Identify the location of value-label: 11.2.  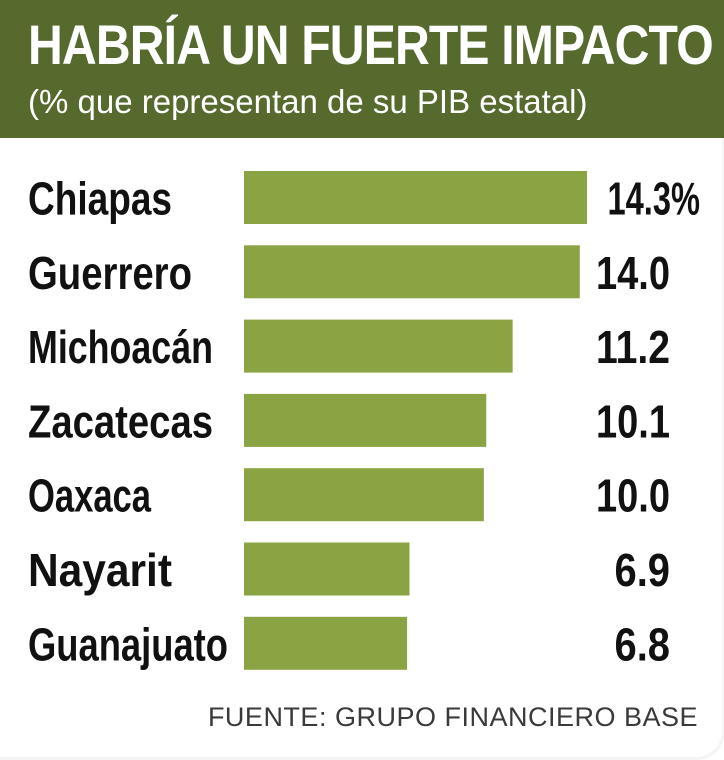
(633, 347).